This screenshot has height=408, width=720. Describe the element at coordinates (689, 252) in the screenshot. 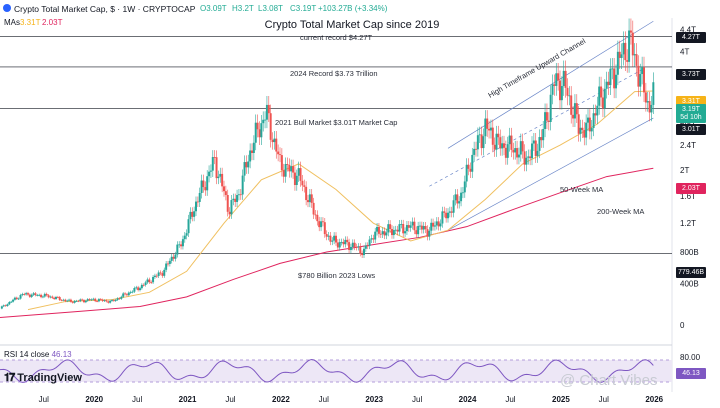

I see `y-tick-label: 800B` at that location.